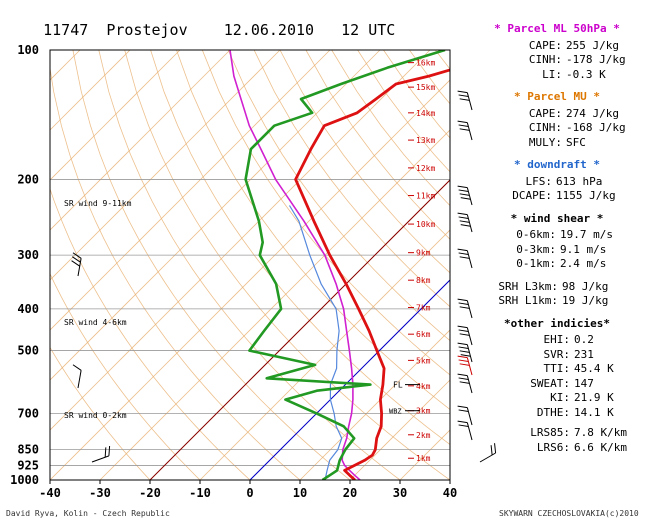  What do you see at coordinates (557, 96) in the screenshot?
I see `panel-heading: * Parcel MU *` at bounding box center [557, 96].